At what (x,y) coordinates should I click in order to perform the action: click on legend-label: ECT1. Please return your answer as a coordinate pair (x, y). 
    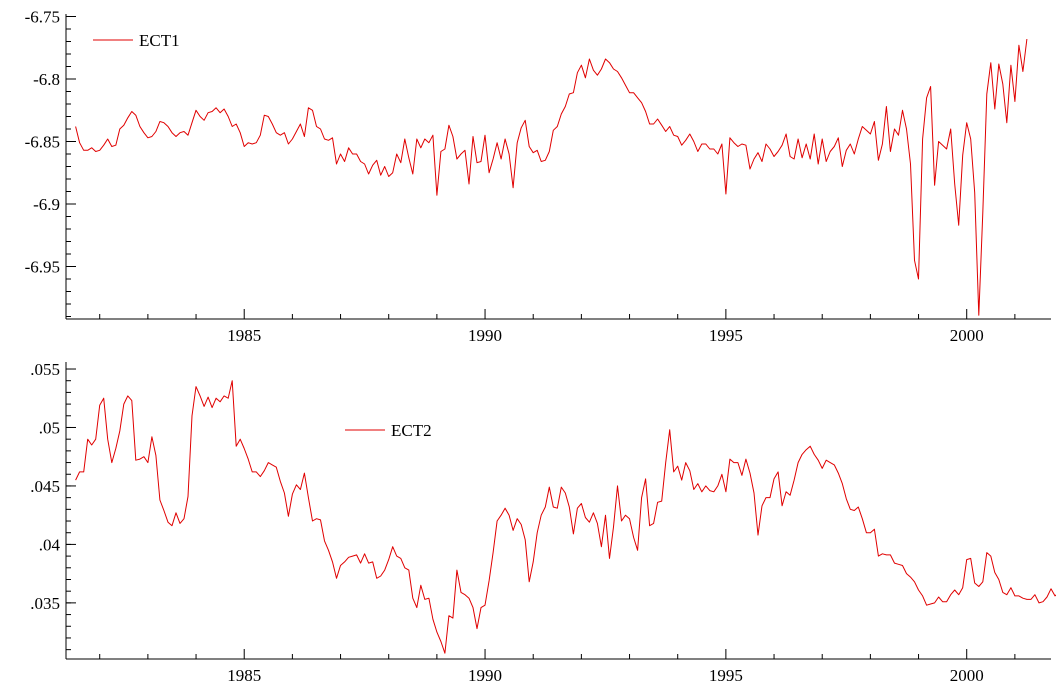
    Looking at the image, I should click on (159, 40).